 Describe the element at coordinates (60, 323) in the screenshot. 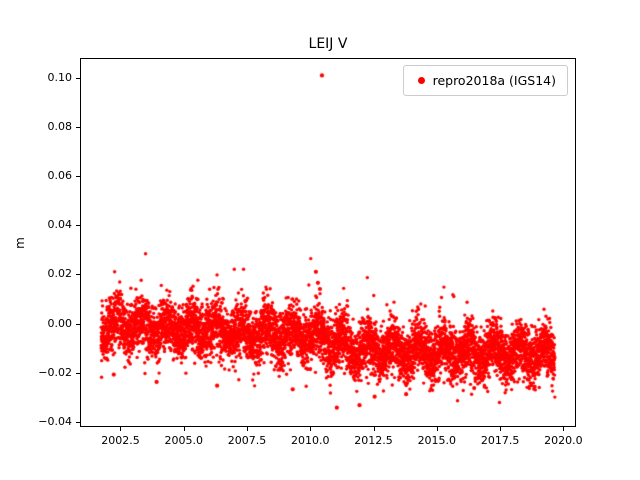

I see `y-tick-label: 0.00` at that location.